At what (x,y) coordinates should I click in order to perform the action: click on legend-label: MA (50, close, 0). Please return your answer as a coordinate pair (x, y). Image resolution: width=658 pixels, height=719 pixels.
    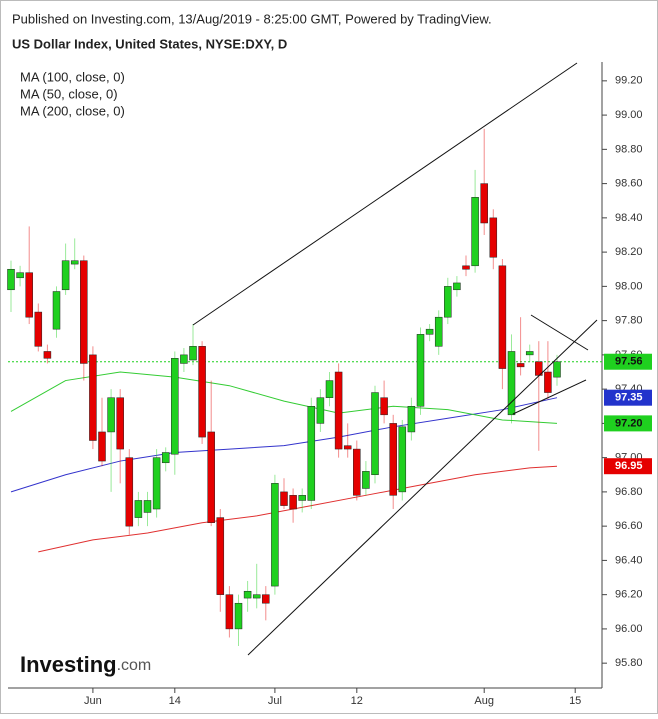
    Looking at the image, I should click on (69, 93).